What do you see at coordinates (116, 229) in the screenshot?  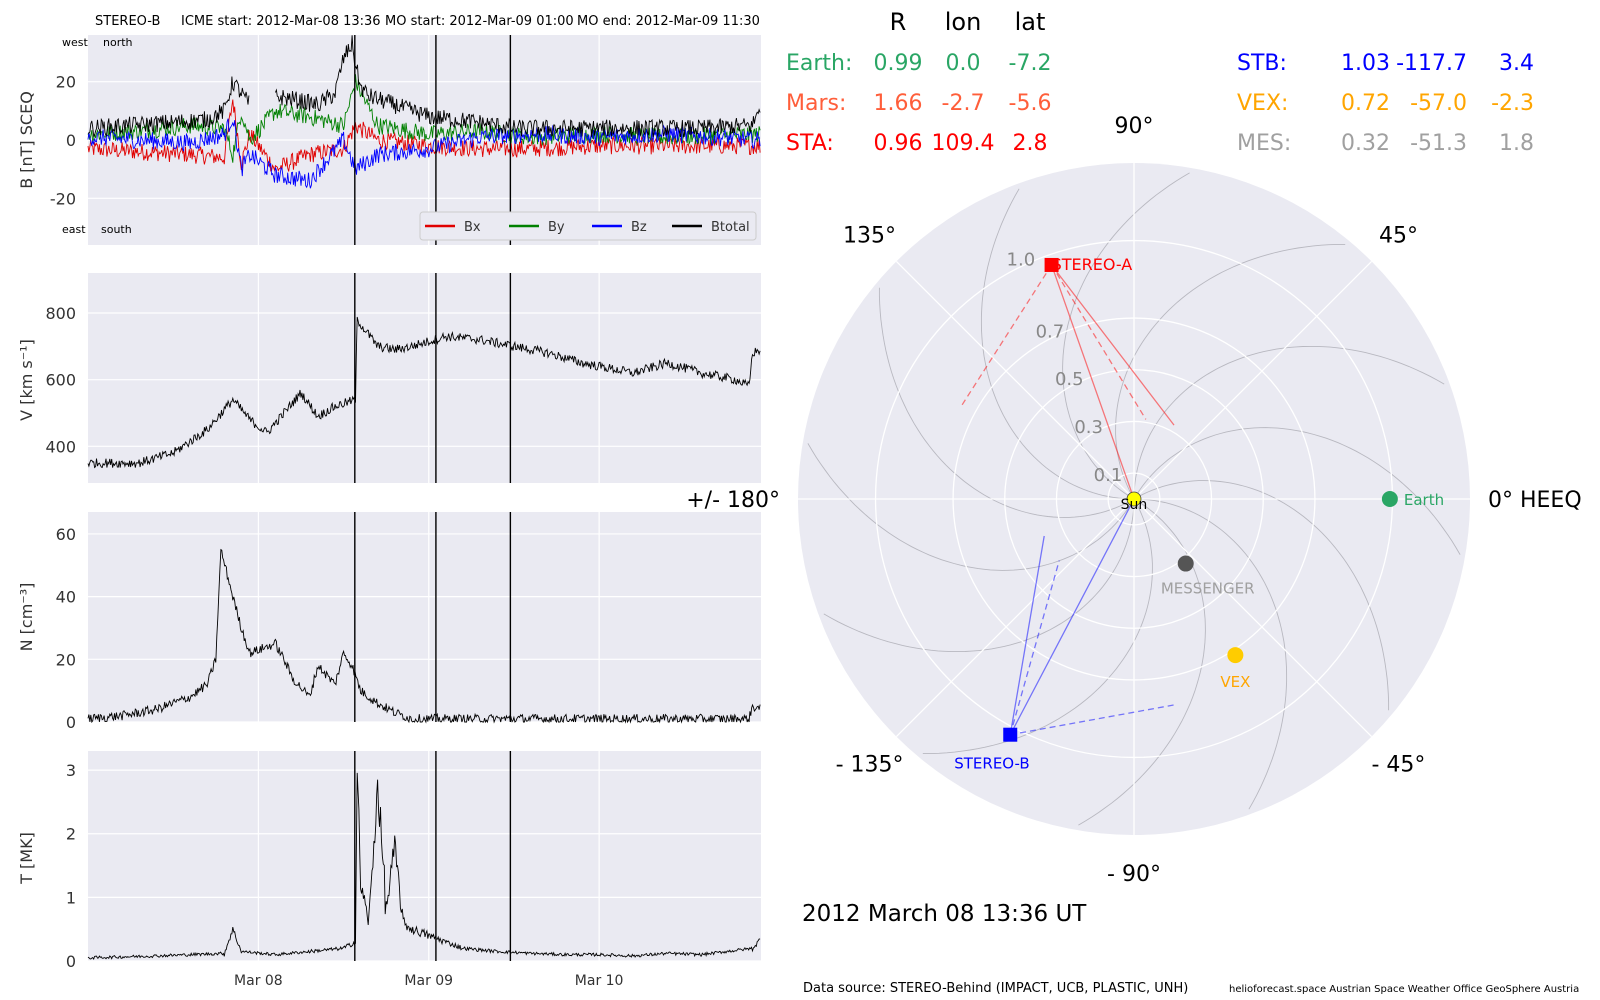 I see `label-south: south` at bounding box center [116, 229].